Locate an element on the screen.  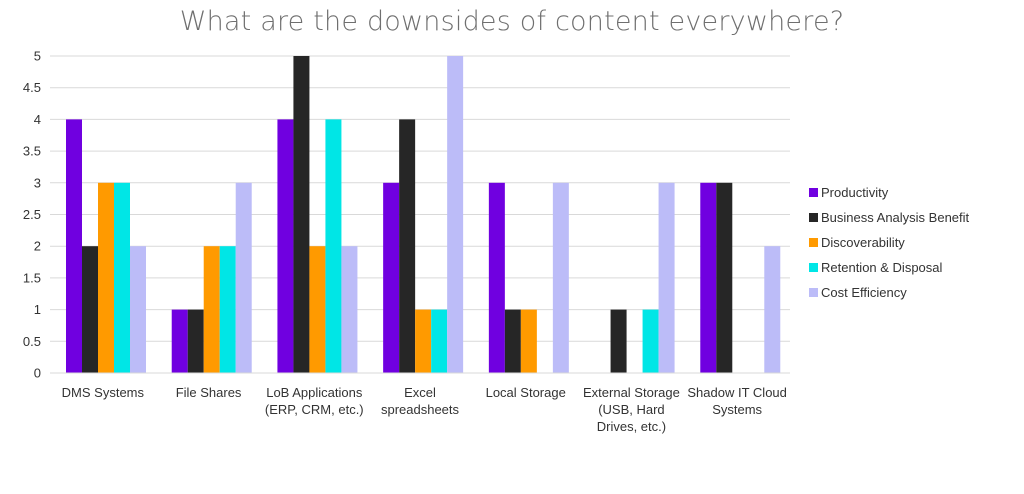
y-tick-label: 1 is located at coordinates (37, 309).